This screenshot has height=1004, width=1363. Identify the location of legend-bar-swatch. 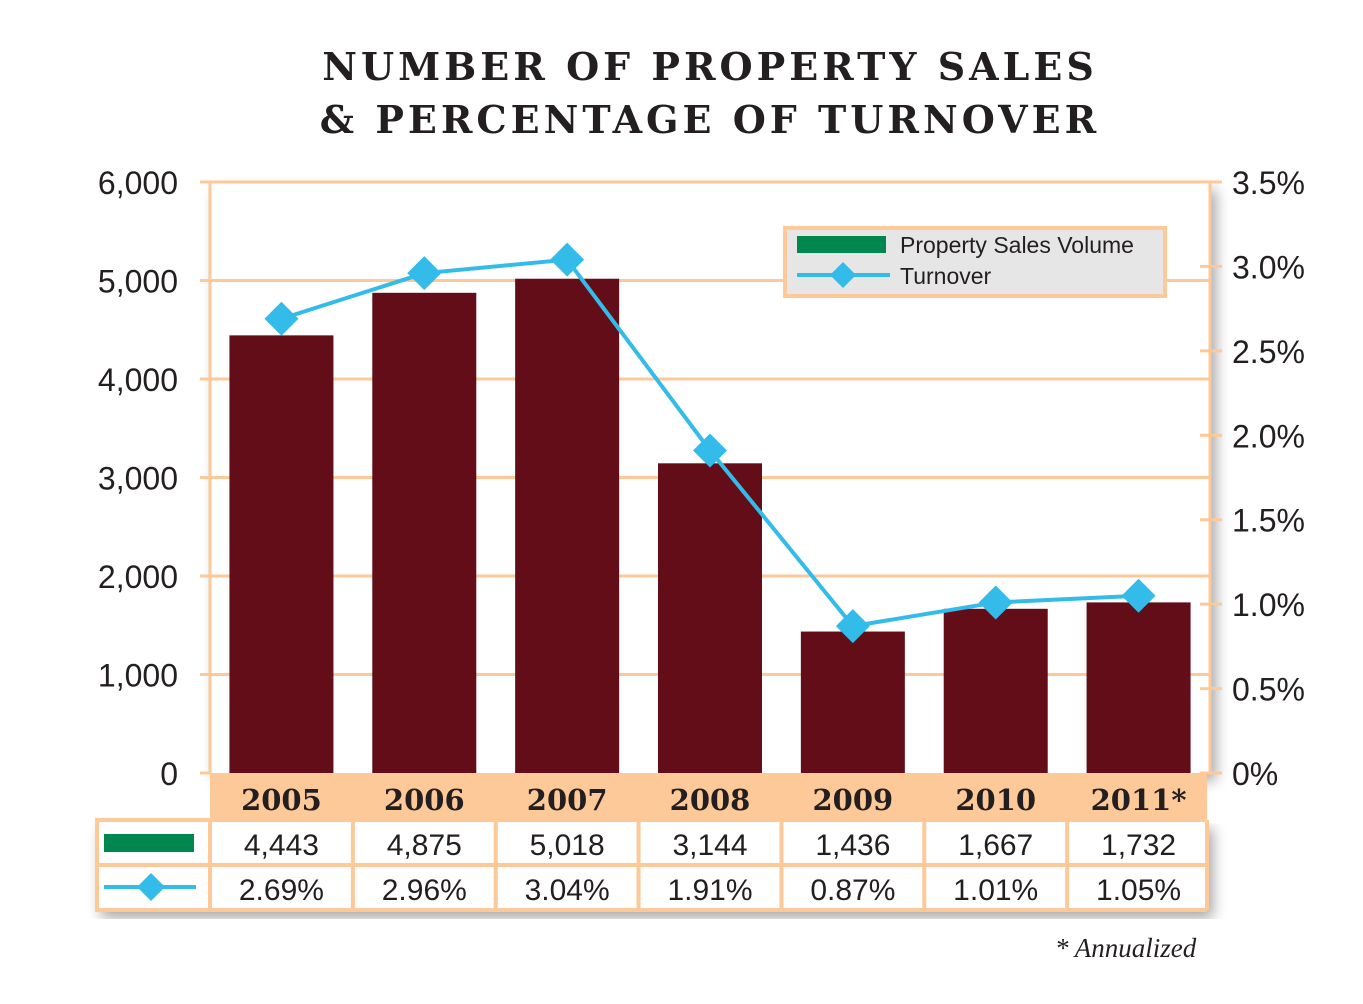
(841, 244).